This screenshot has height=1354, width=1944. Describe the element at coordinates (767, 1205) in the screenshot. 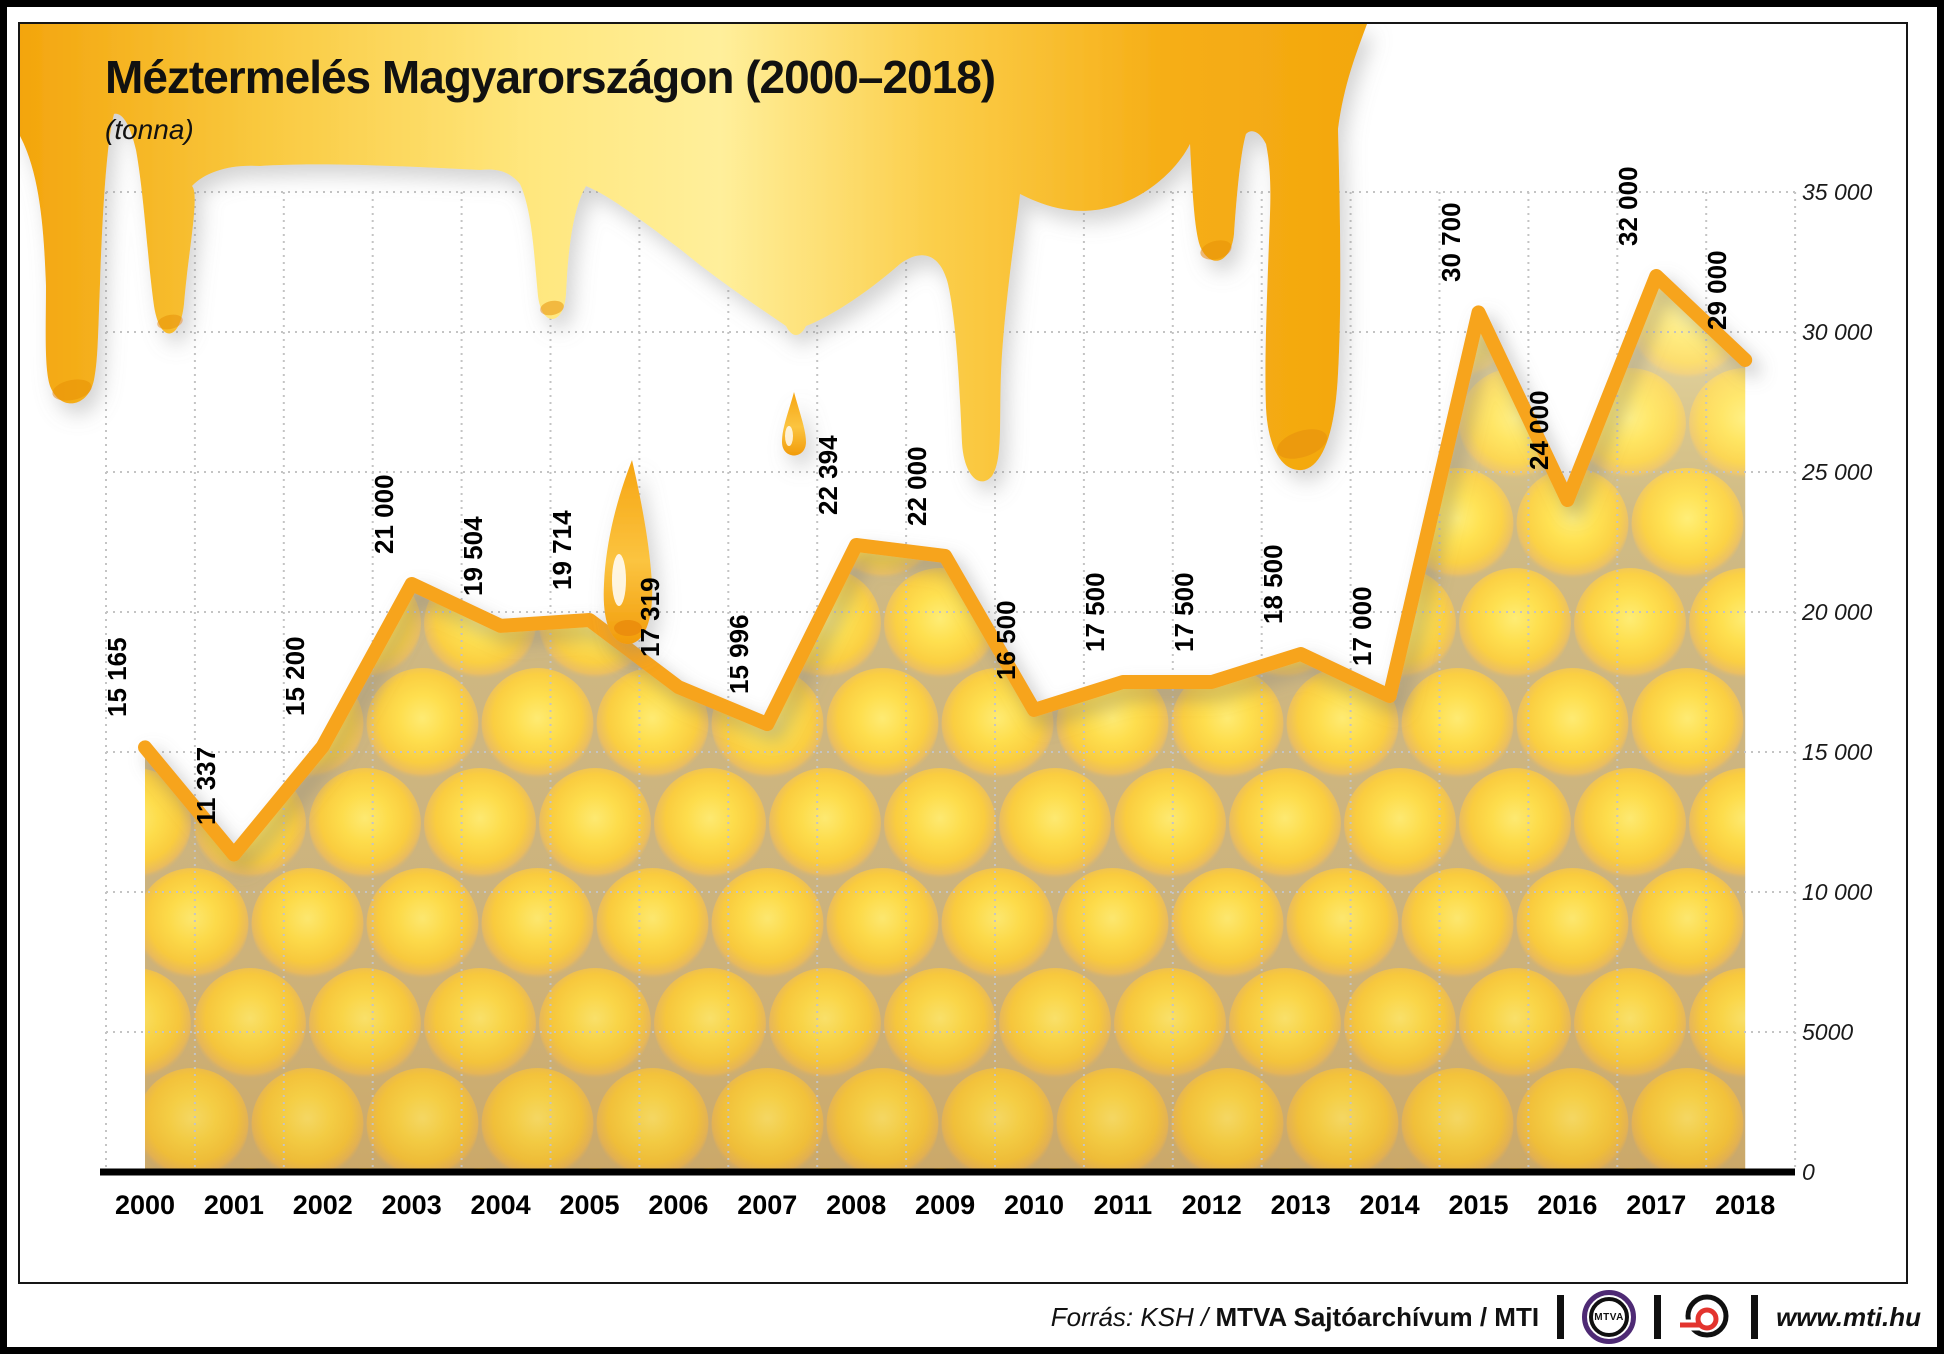

I see `year-label: 2007` at that location.